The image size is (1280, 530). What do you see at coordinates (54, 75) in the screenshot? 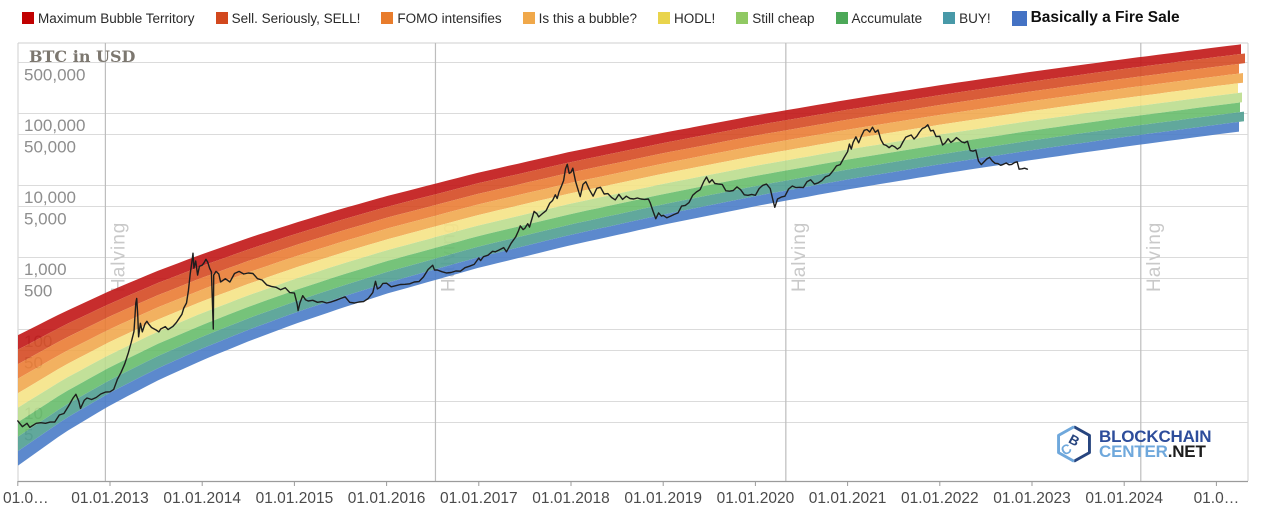
I see `y-tick-label: 500,000` at bounding box center [54, 75].